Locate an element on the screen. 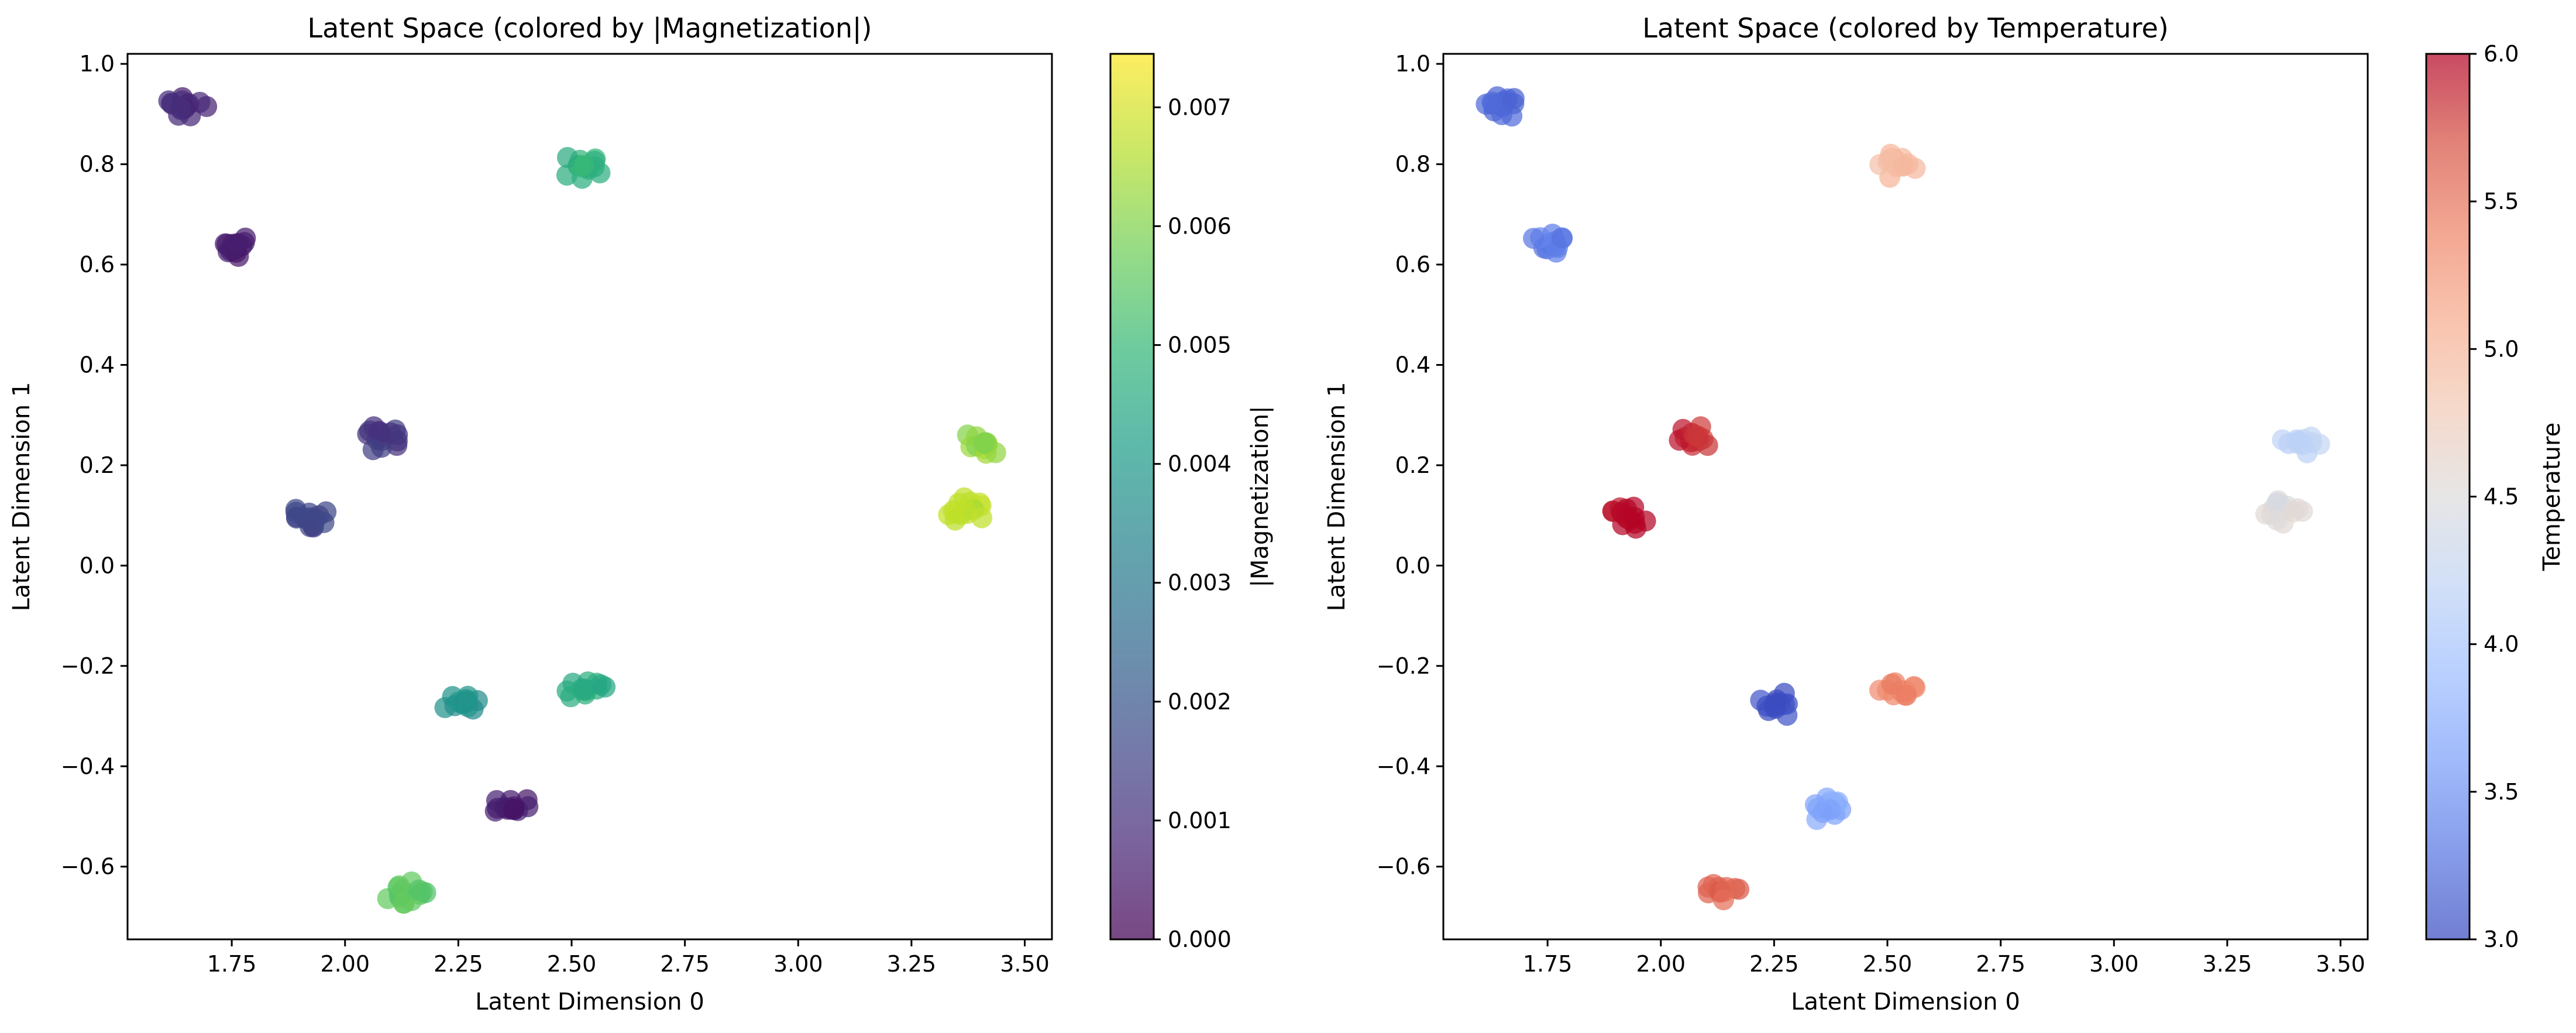 The image size is (2576, 1033). colorbar-tick-label: 3.0 is located at coordinates (2501, 939).